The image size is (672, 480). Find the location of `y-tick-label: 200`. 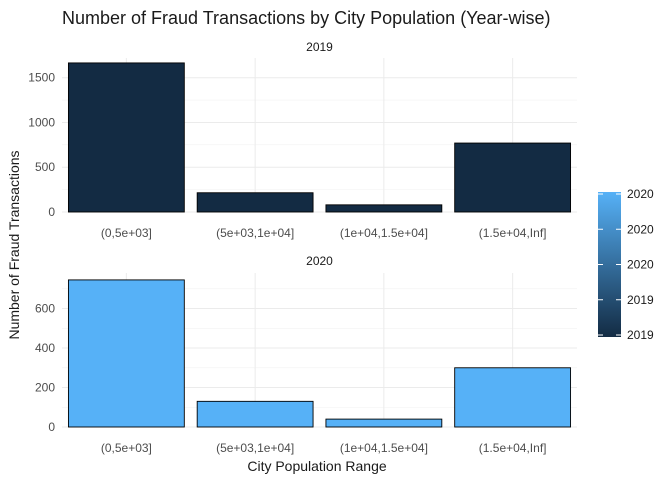

y-tick-label: 200 is located at coordinates (45, 388).